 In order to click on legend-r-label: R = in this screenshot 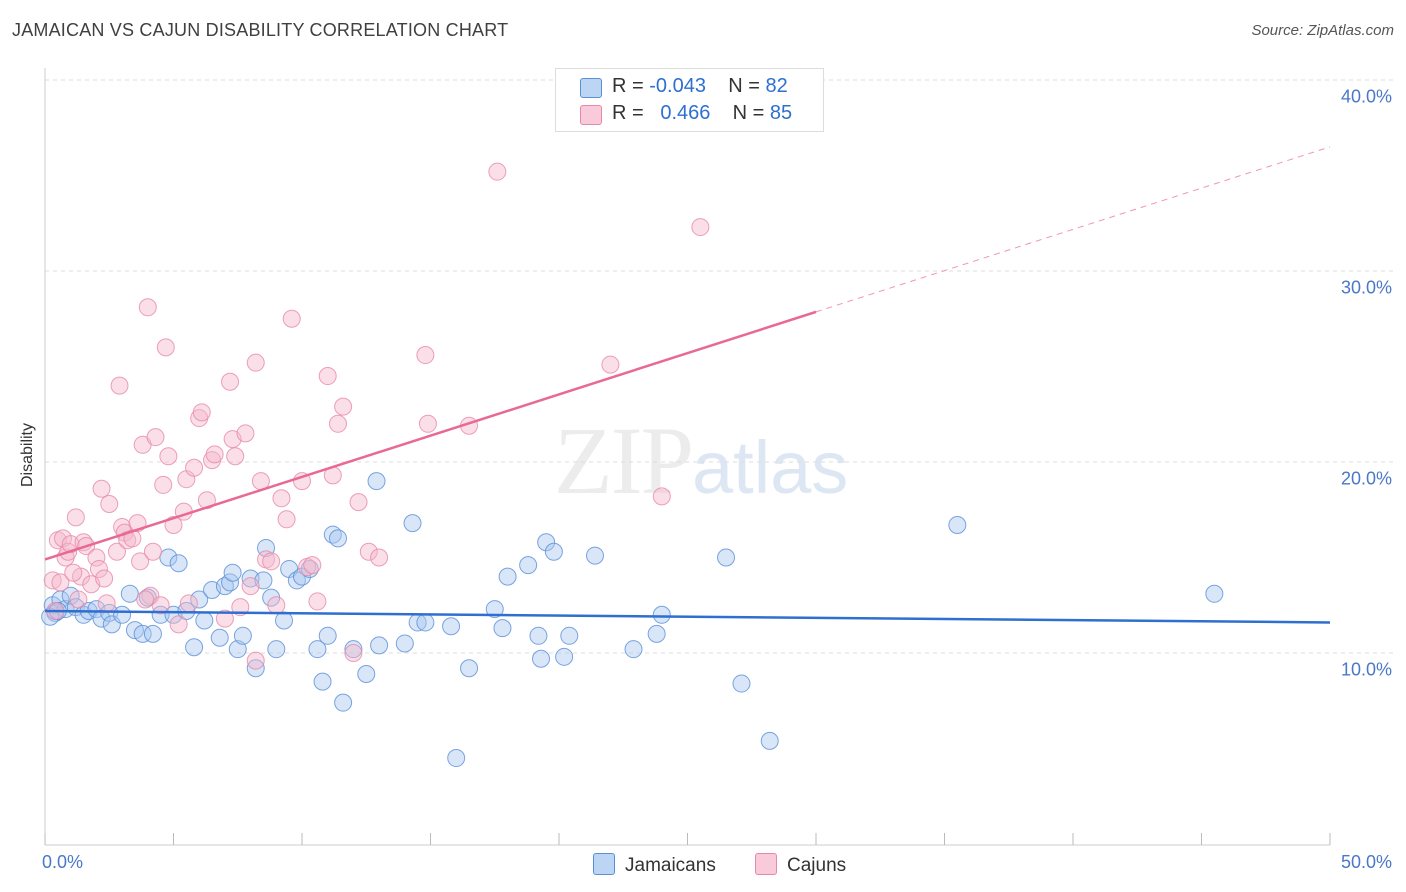, I will do `click(628, 113)`.